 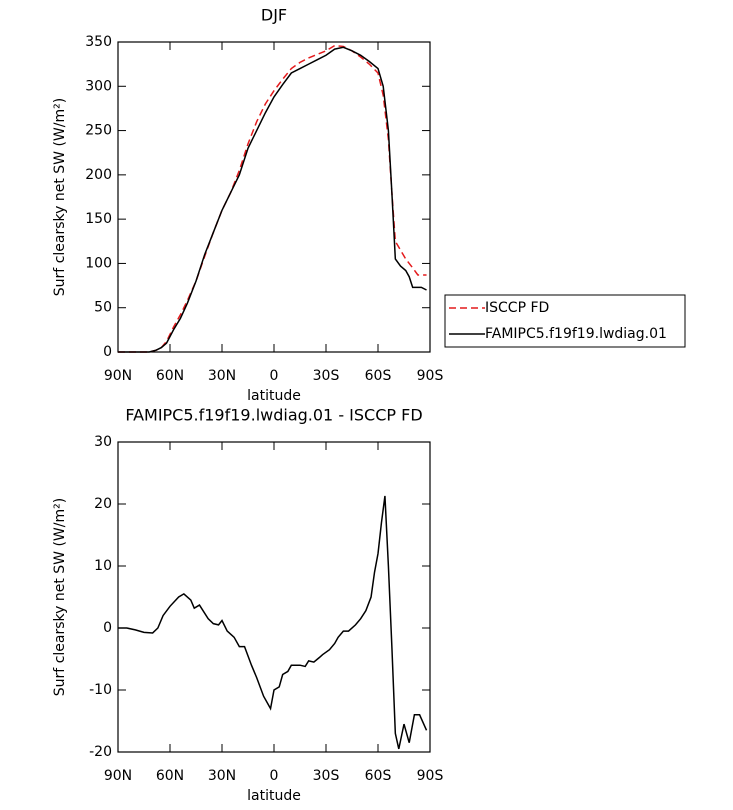 What do you see at coordinates (98, 175) in the screenshot?
I see `y-tick-label: 200` at bounding box center [98, 175].